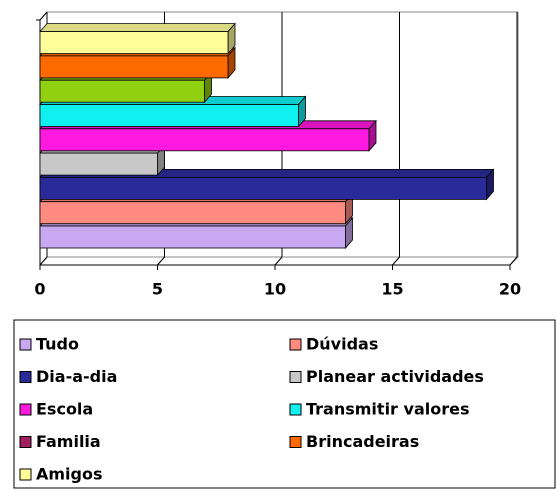  What do you see at coordinates (43, 16) in the screenshot?
I see `y-axis-depth` at bounding box center [43, 16].